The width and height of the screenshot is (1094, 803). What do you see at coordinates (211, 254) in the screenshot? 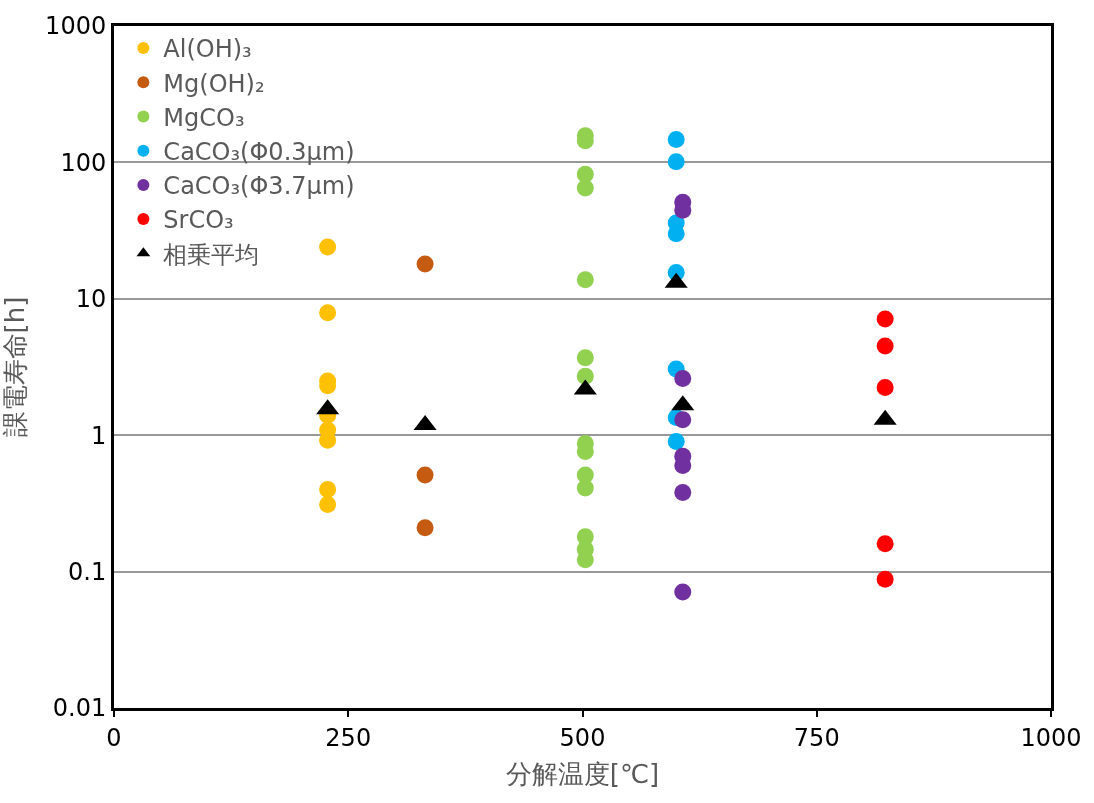
I see `legend-label: 相乗平均` at bounding box center [211, 254].